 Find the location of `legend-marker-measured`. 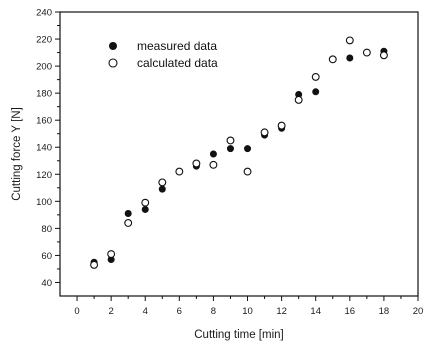

legend-marker-measured is located at coordinates (113, 46).